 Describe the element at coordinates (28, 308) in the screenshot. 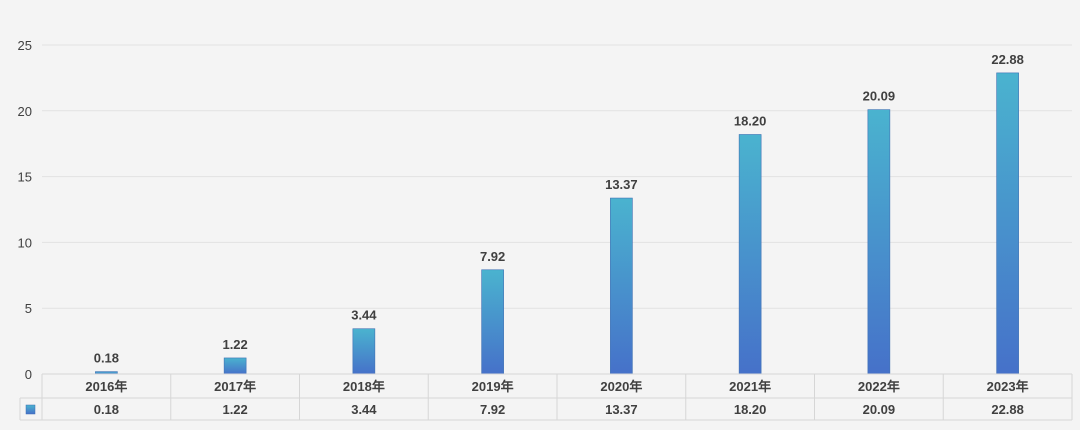

I see `y-tick-label: 5` at that location.